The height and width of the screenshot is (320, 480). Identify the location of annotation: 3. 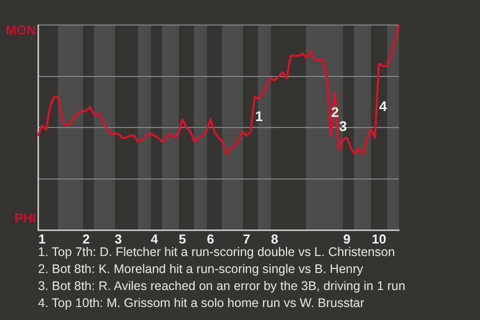
(343, 126).